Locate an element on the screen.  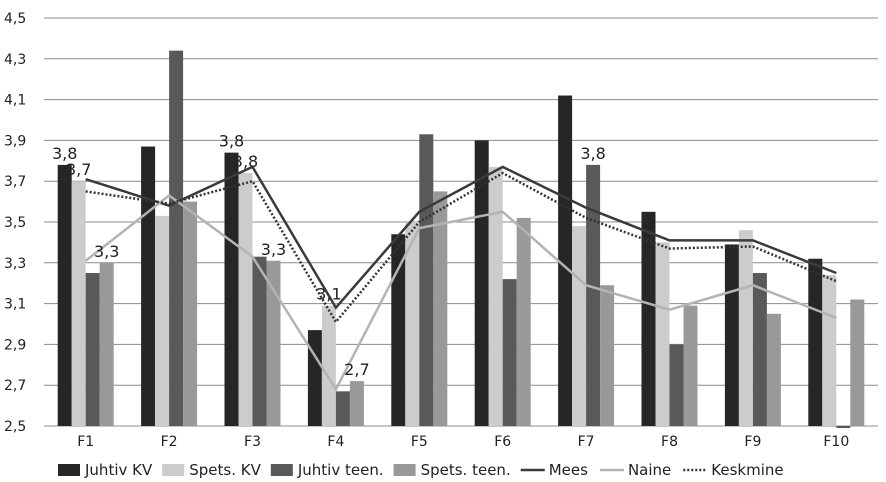
y-tick-label: 4,1 is located at coordinates (15, 101).